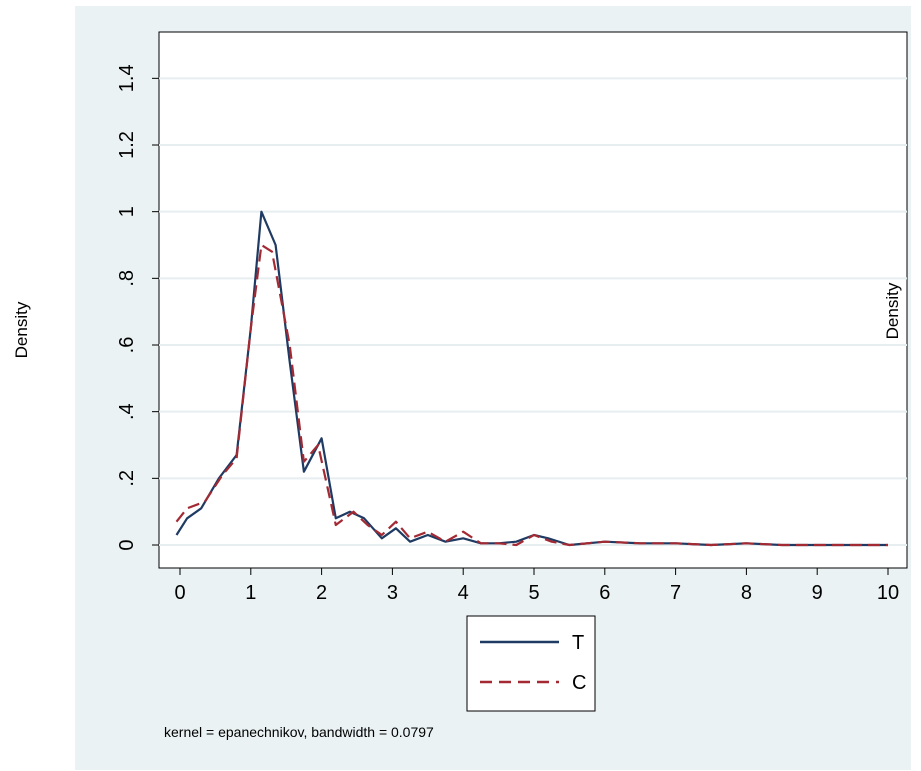  I want to click on legend: T C, so click(531, 663).